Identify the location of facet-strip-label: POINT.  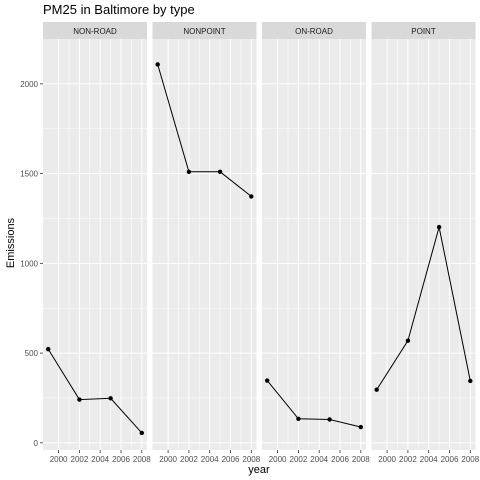
(423, 31).